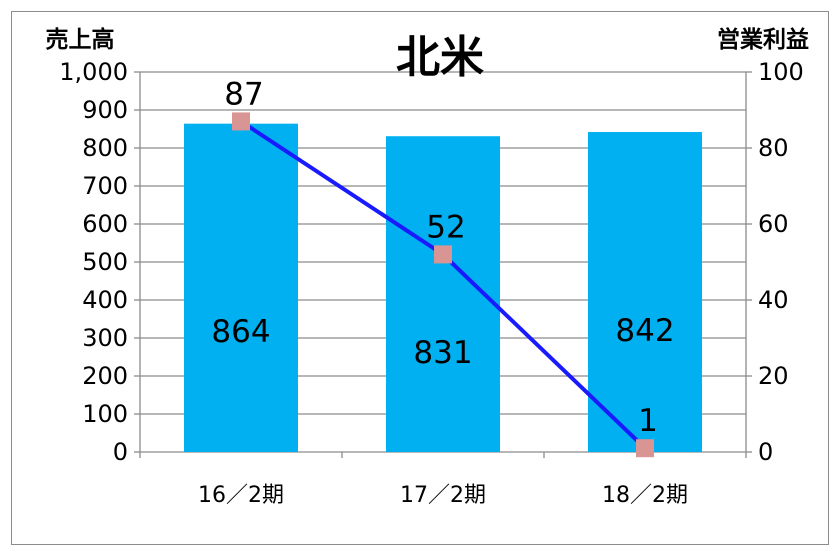 This screenshot has height=557, width=840. What do you see at coordinates (445, 227) in the screenshot?
I see `line-data-label: 52` at bounding box center [445, 227].